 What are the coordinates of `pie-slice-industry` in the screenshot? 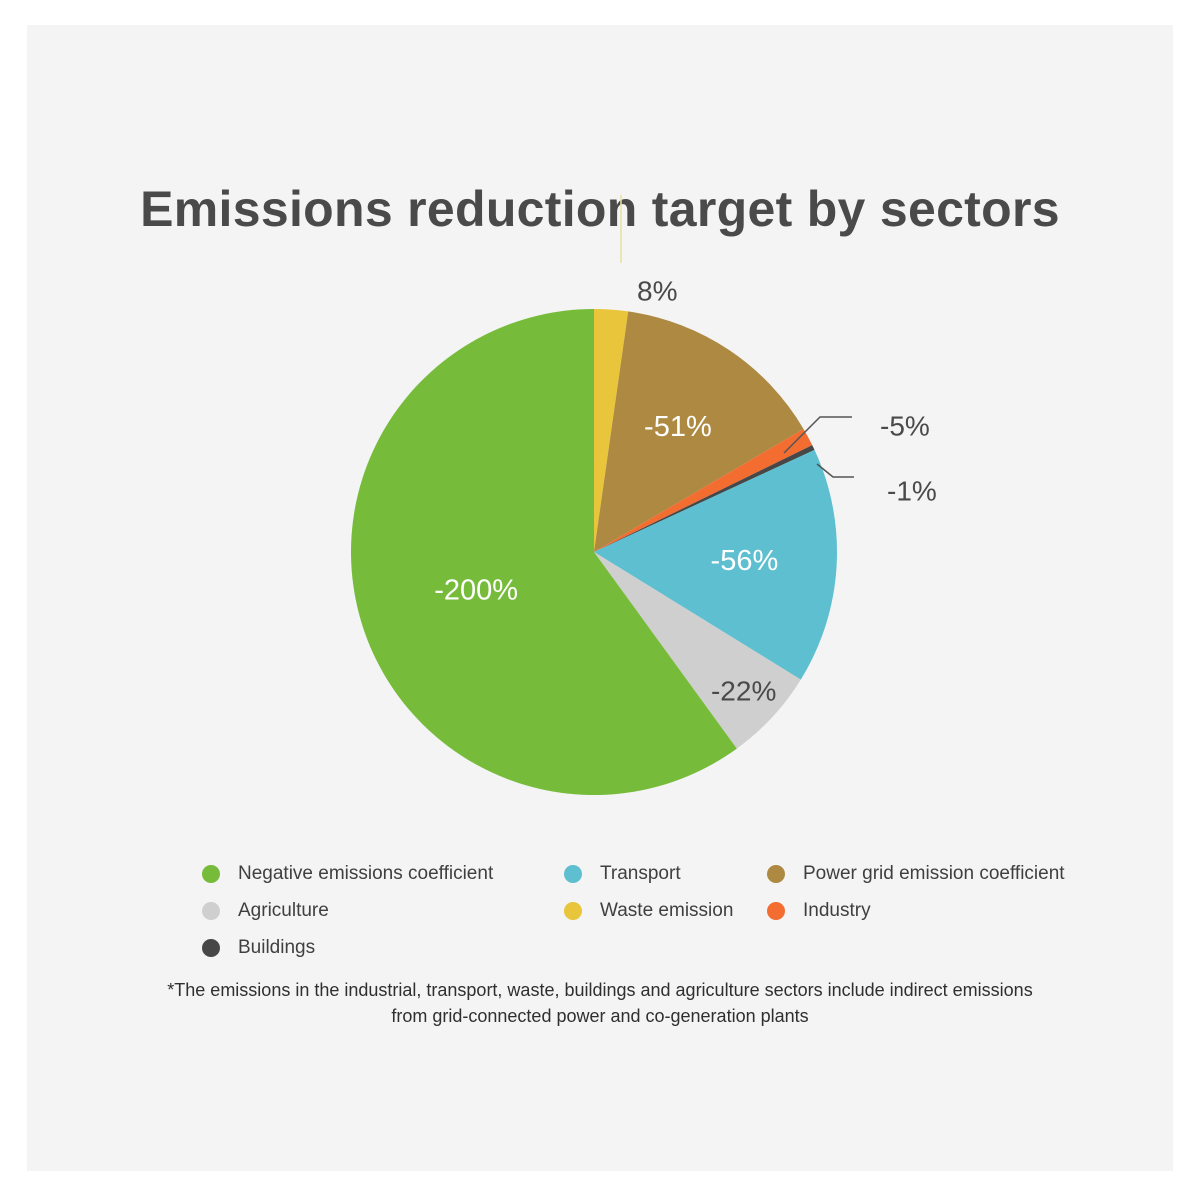 It's located at (703, 490).